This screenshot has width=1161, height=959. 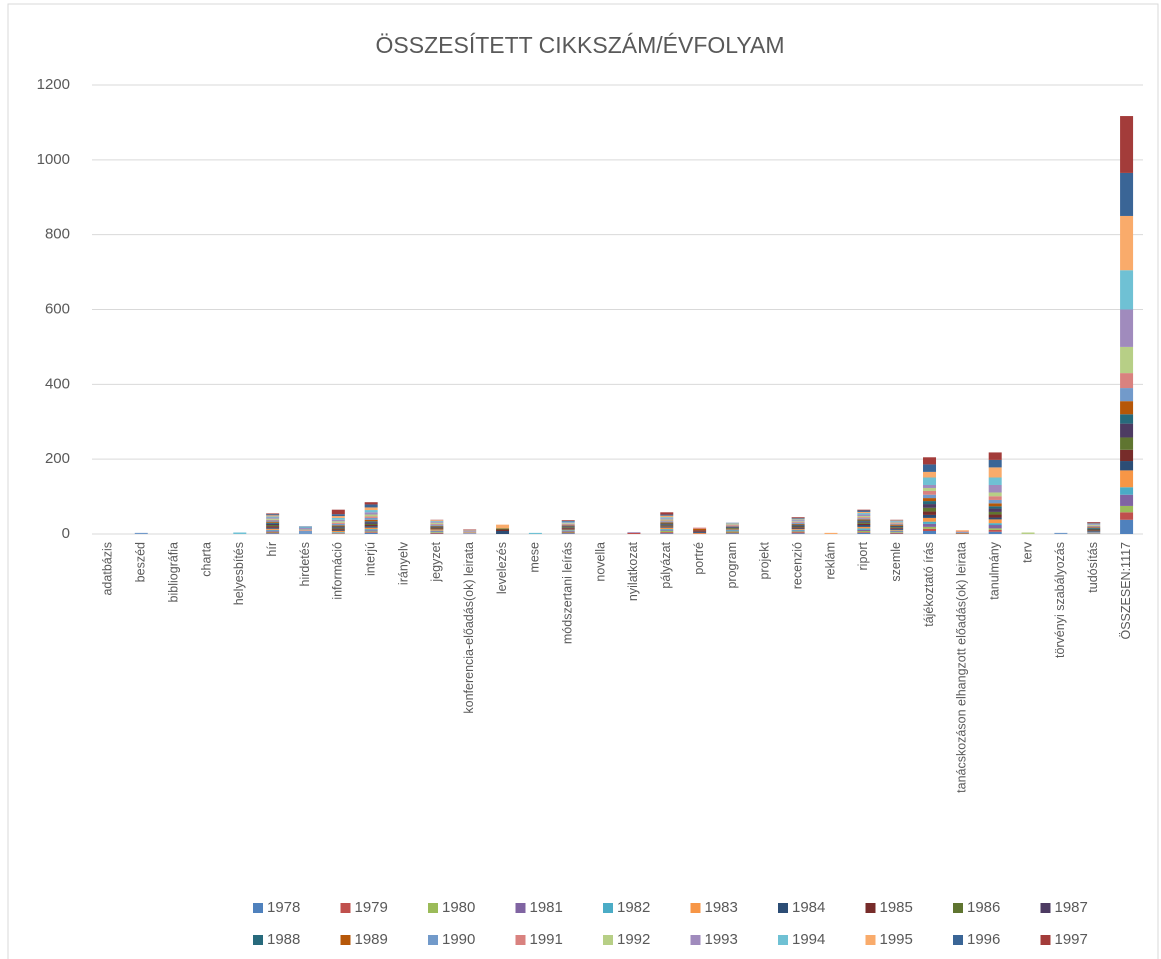 What do you see at coordinates (57, 308) in the screenshot?
I see `y-tick-label: 600` at bounding box center [57, 308].